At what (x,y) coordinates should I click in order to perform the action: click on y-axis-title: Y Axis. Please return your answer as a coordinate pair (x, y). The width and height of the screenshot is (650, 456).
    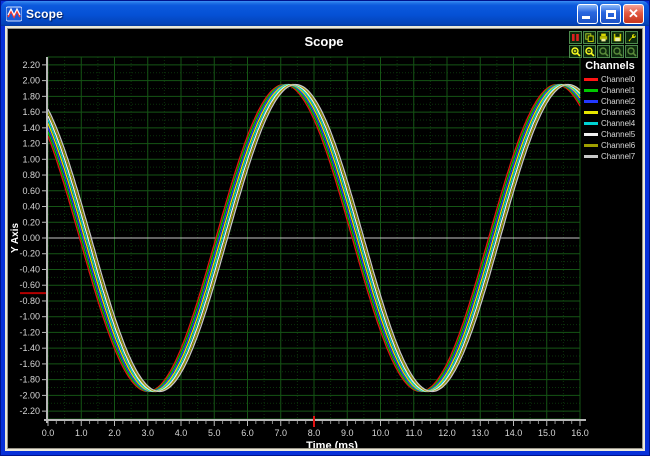
    Looking at the image, I should click on (15, 238).